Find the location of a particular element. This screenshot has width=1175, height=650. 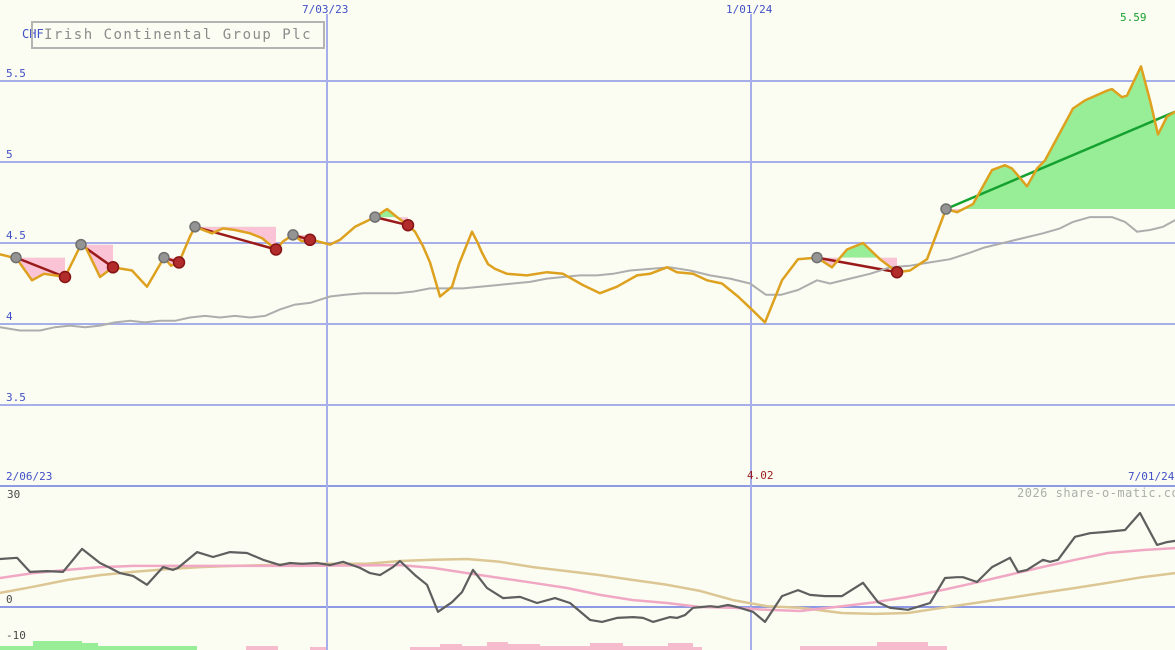

instrument-title-box: Irish Continental Group Plc is located at coordinates (178, 35).